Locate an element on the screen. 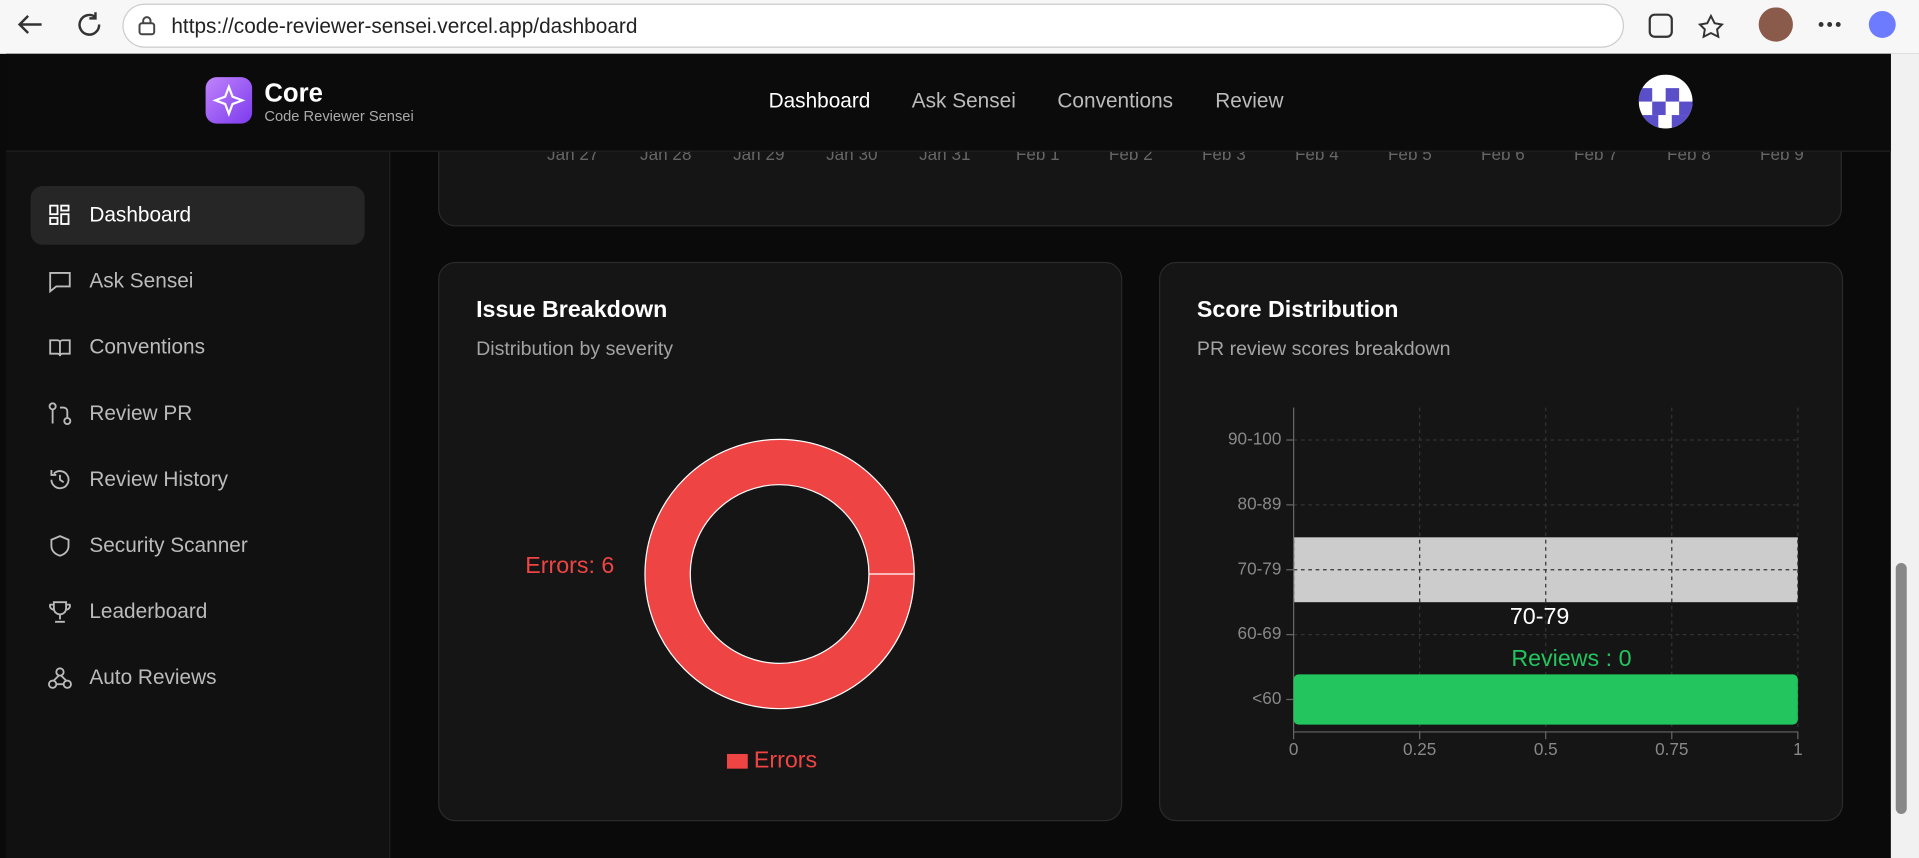 This screenshot has width=1919, height=858. bar is located at coordinates (1545, 699).